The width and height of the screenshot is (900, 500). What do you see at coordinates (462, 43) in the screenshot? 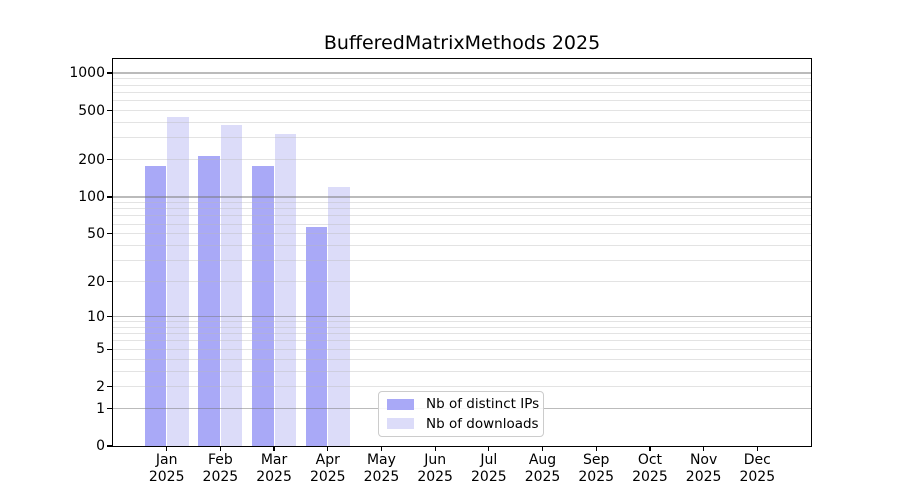
I see `chart-title: BufferedMatrixMethods 2025` at bounding box center [462, 43].